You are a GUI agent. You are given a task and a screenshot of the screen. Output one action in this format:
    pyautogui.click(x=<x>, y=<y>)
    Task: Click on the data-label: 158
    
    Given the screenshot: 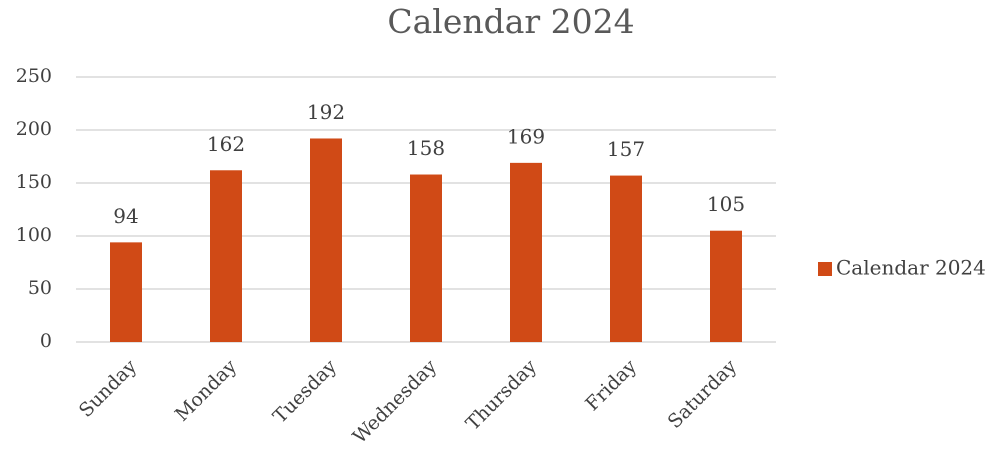 What is the action you would take?
    pyautogui.click(x=426, y=148)
    